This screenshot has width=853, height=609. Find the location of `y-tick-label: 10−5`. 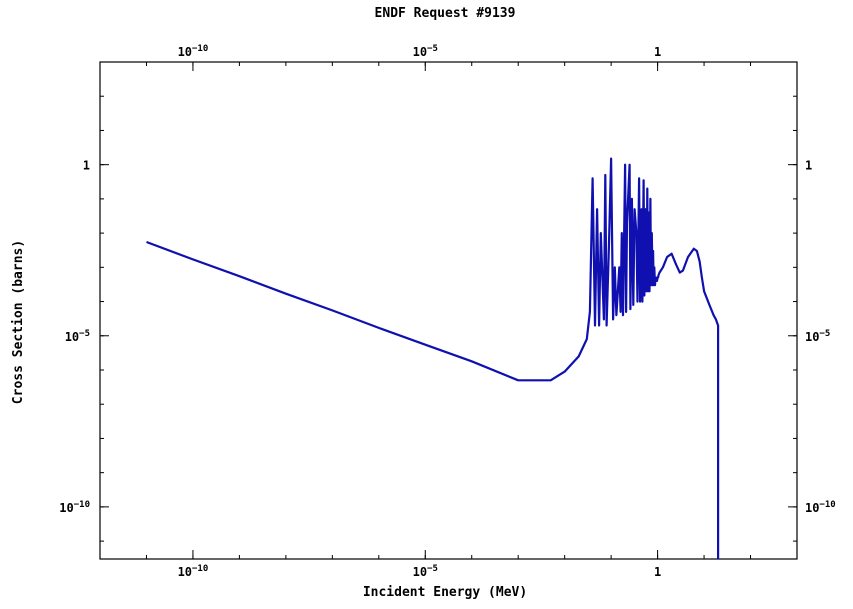

y-tick-label: 10−5 is located at coordinates (77, 336).